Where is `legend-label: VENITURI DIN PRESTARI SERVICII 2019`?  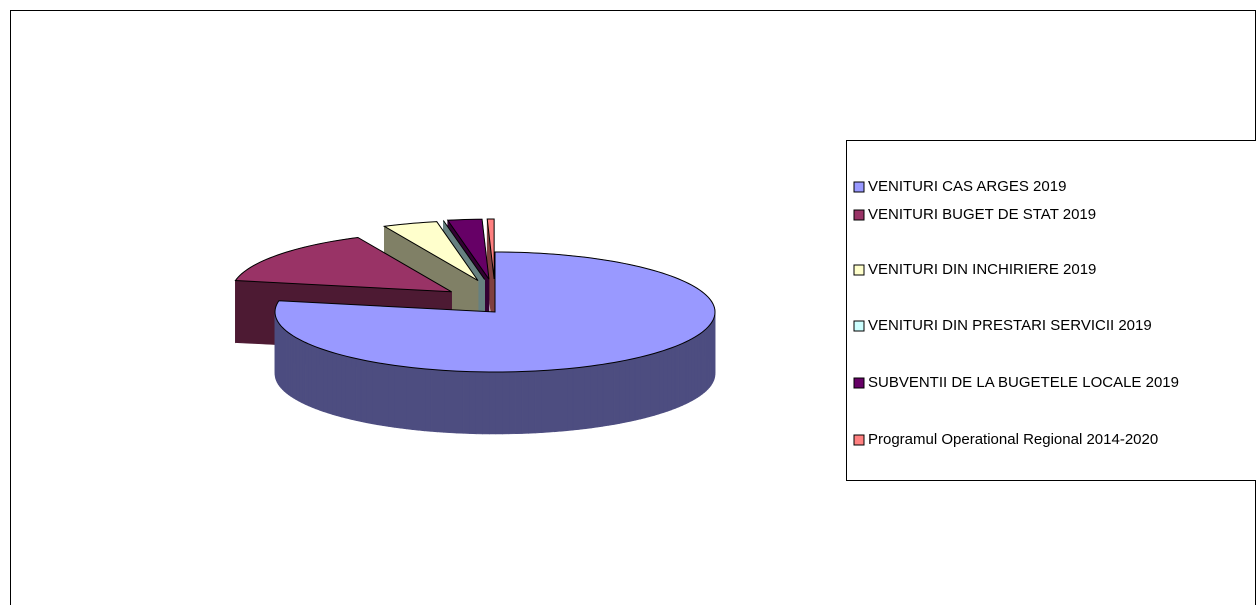
legend-label: VENITURI DIN PRESTARI SERVICII 2019 is located at coordinates (1010, 325).